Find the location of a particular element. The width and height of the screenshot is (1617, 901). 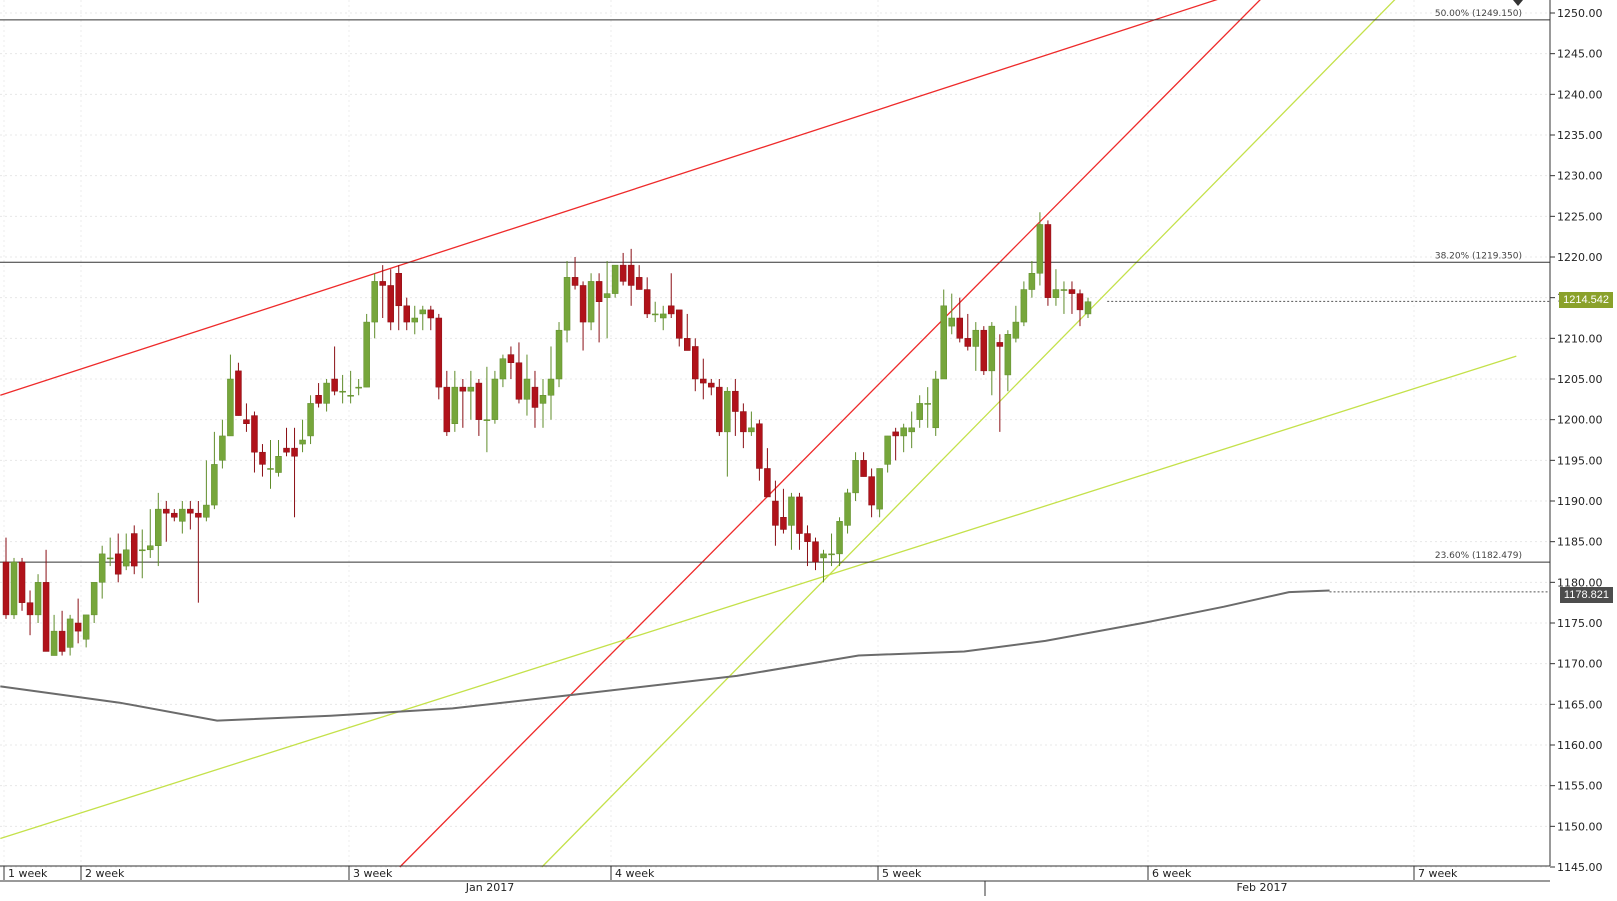

y-tick-label: 1205.00 is located at coordinates (1580, 379).